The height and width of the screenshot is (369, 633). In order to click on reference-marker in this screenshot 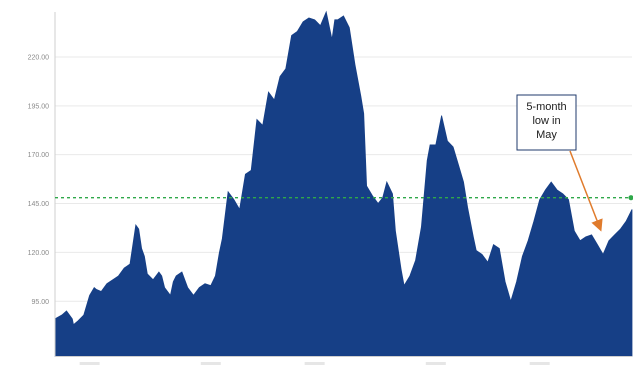, I will do `click(630, 198)`.